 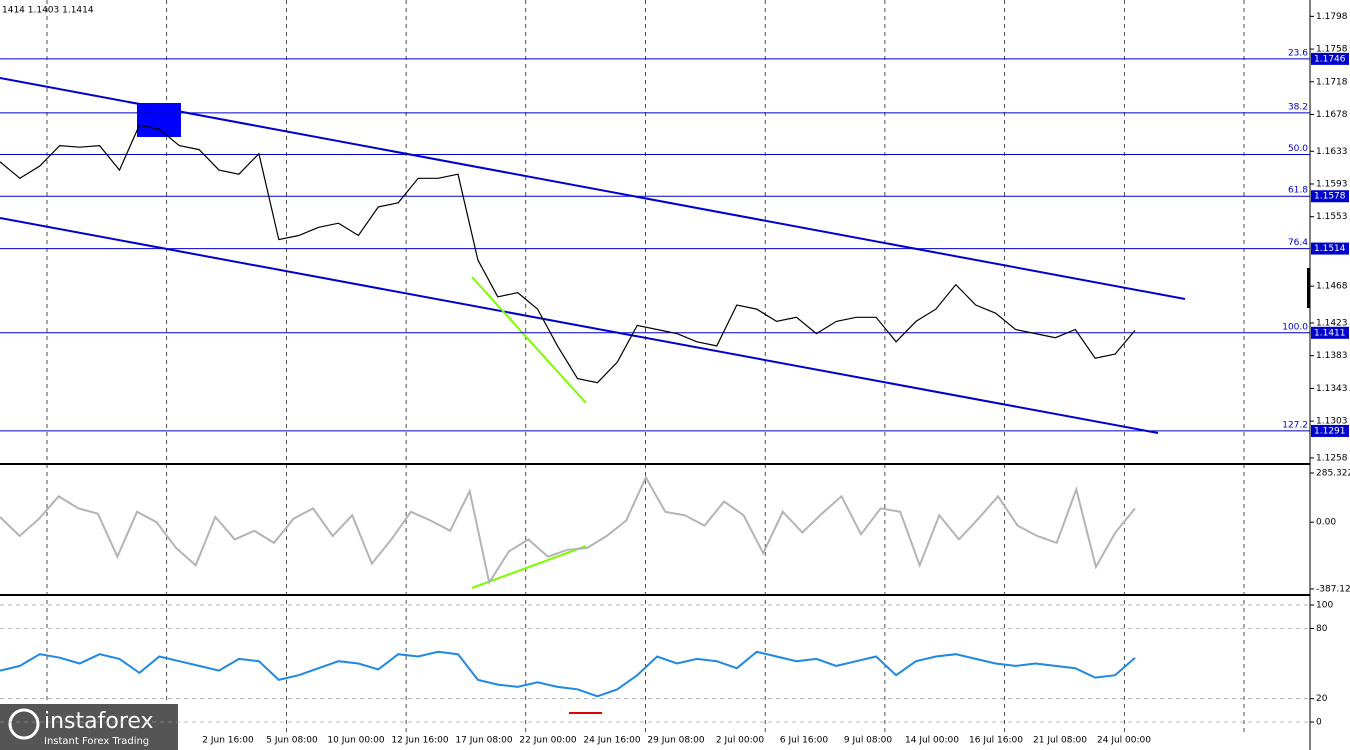 I want to click on x-tick-label: 24 Jul 00:00, so click(x=1124, y=741).